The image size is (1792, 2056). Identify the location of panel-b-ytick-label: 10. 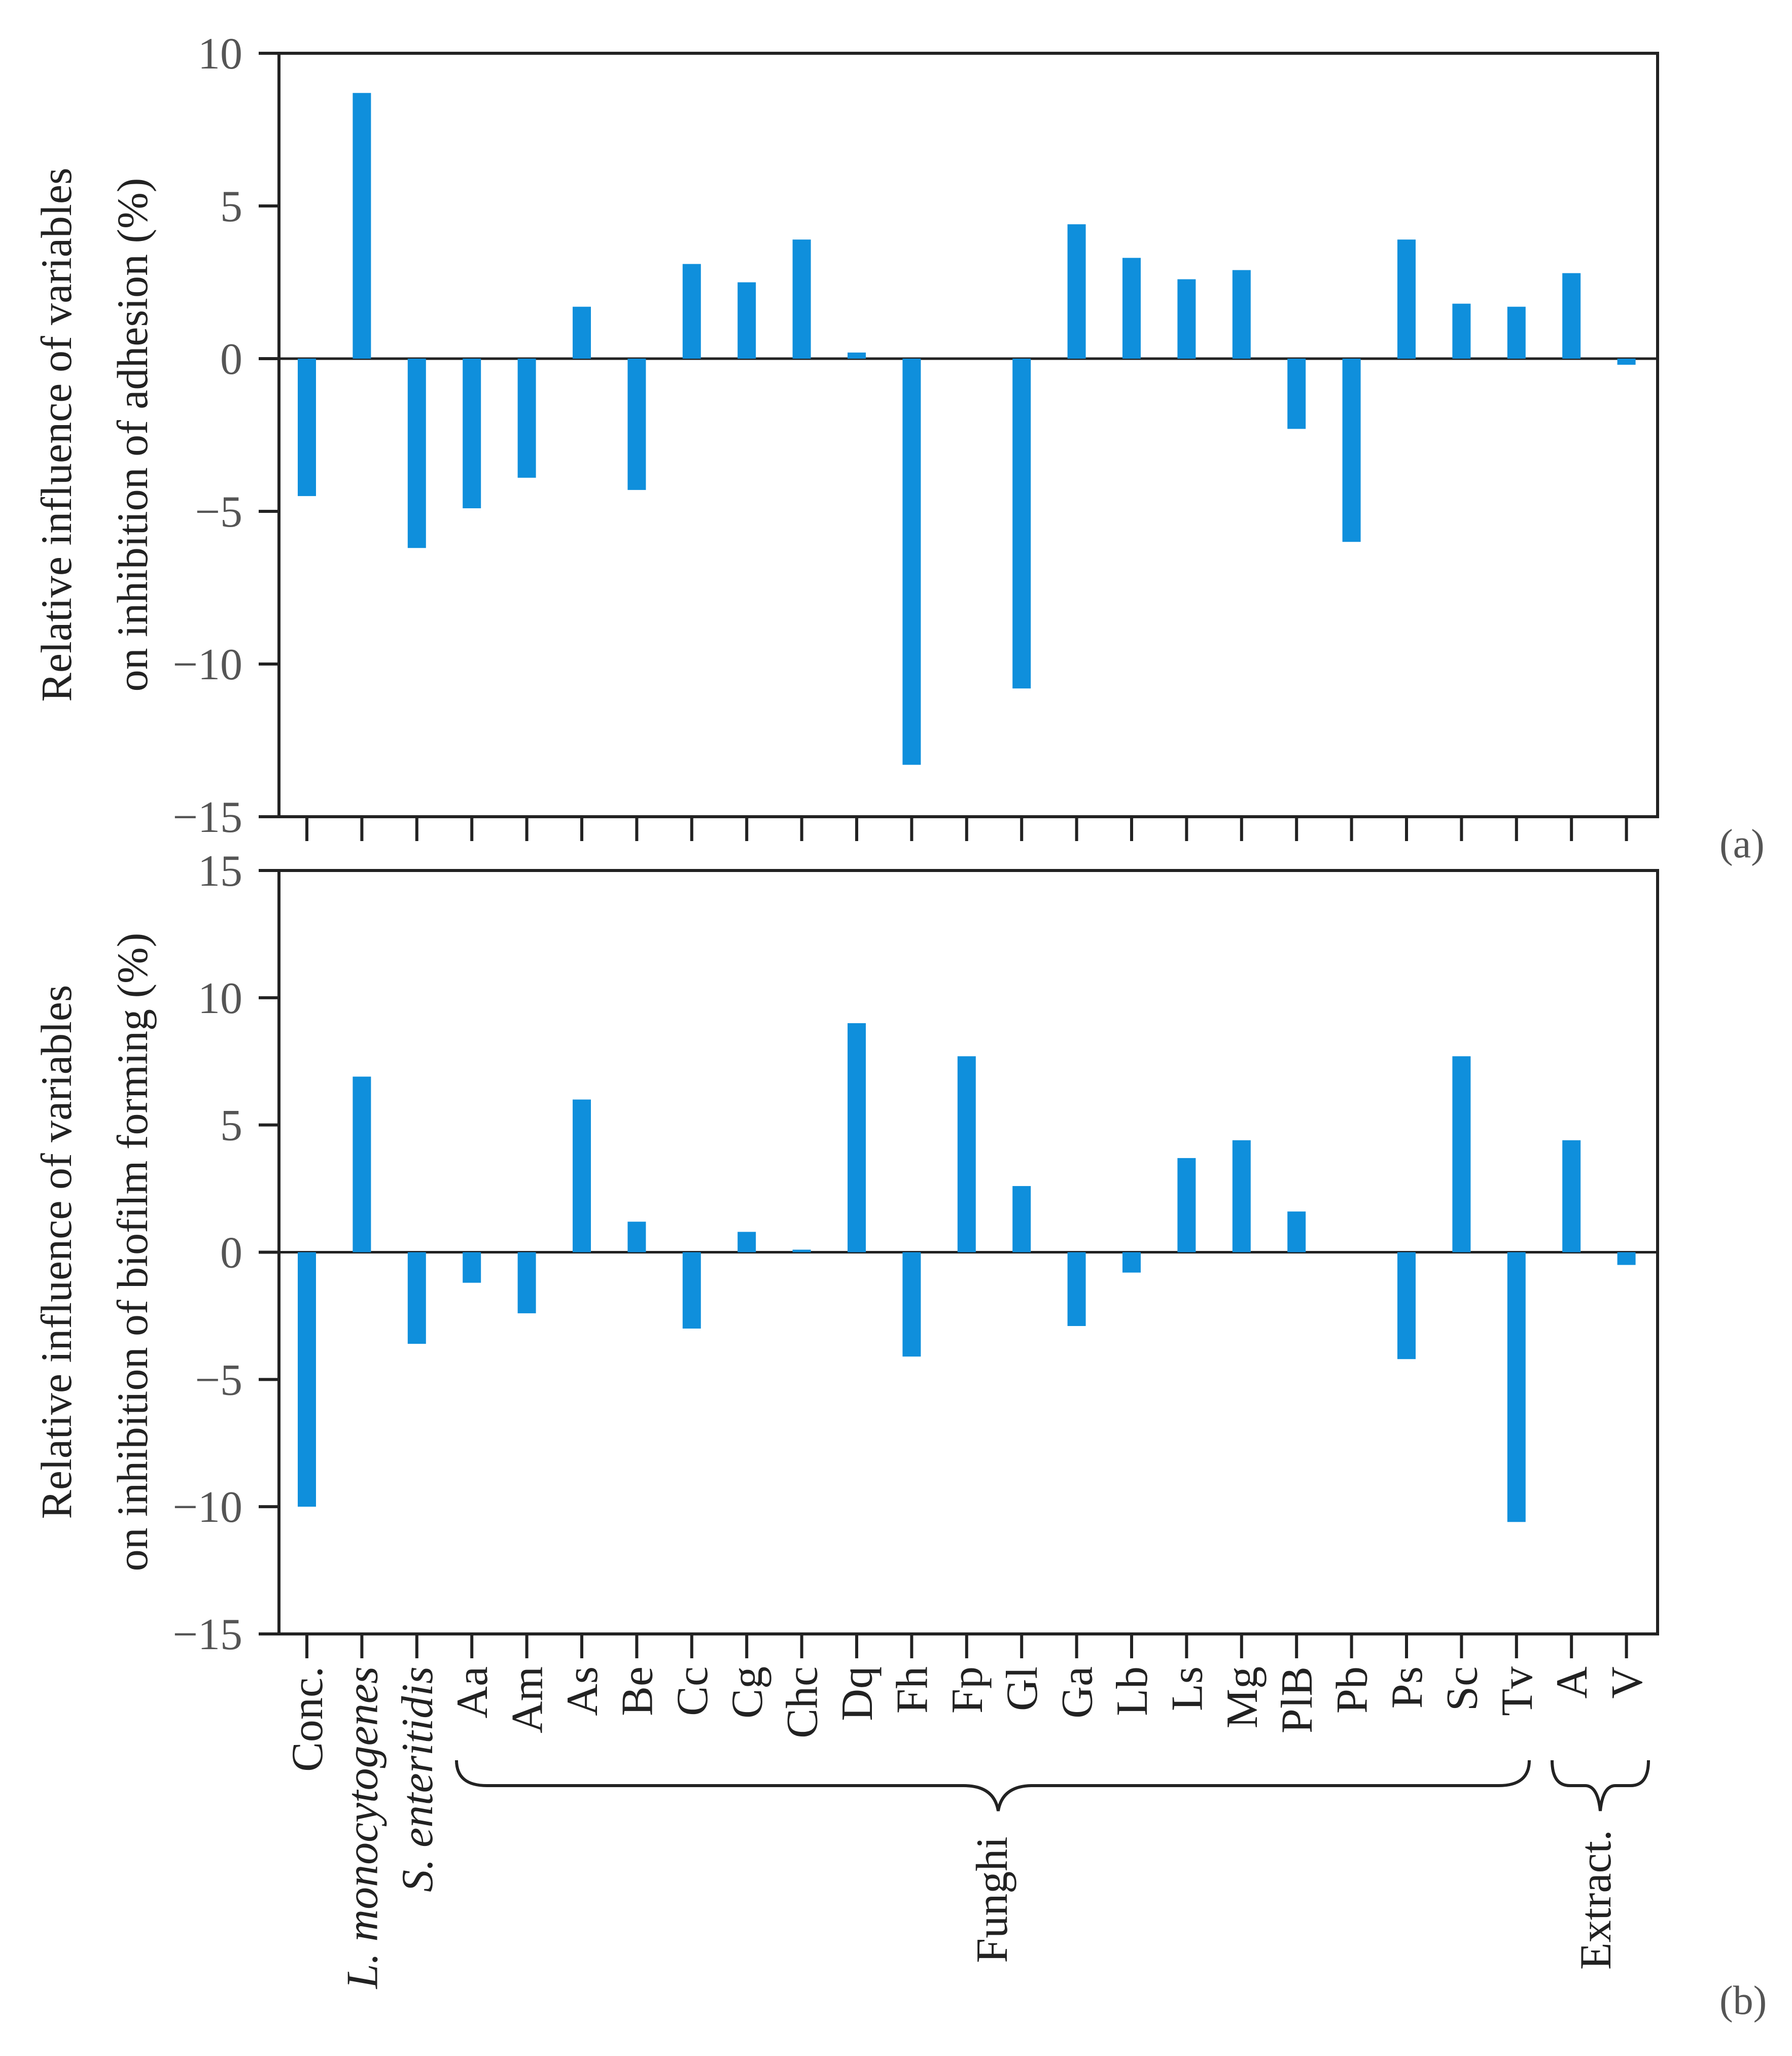
(220, 998).